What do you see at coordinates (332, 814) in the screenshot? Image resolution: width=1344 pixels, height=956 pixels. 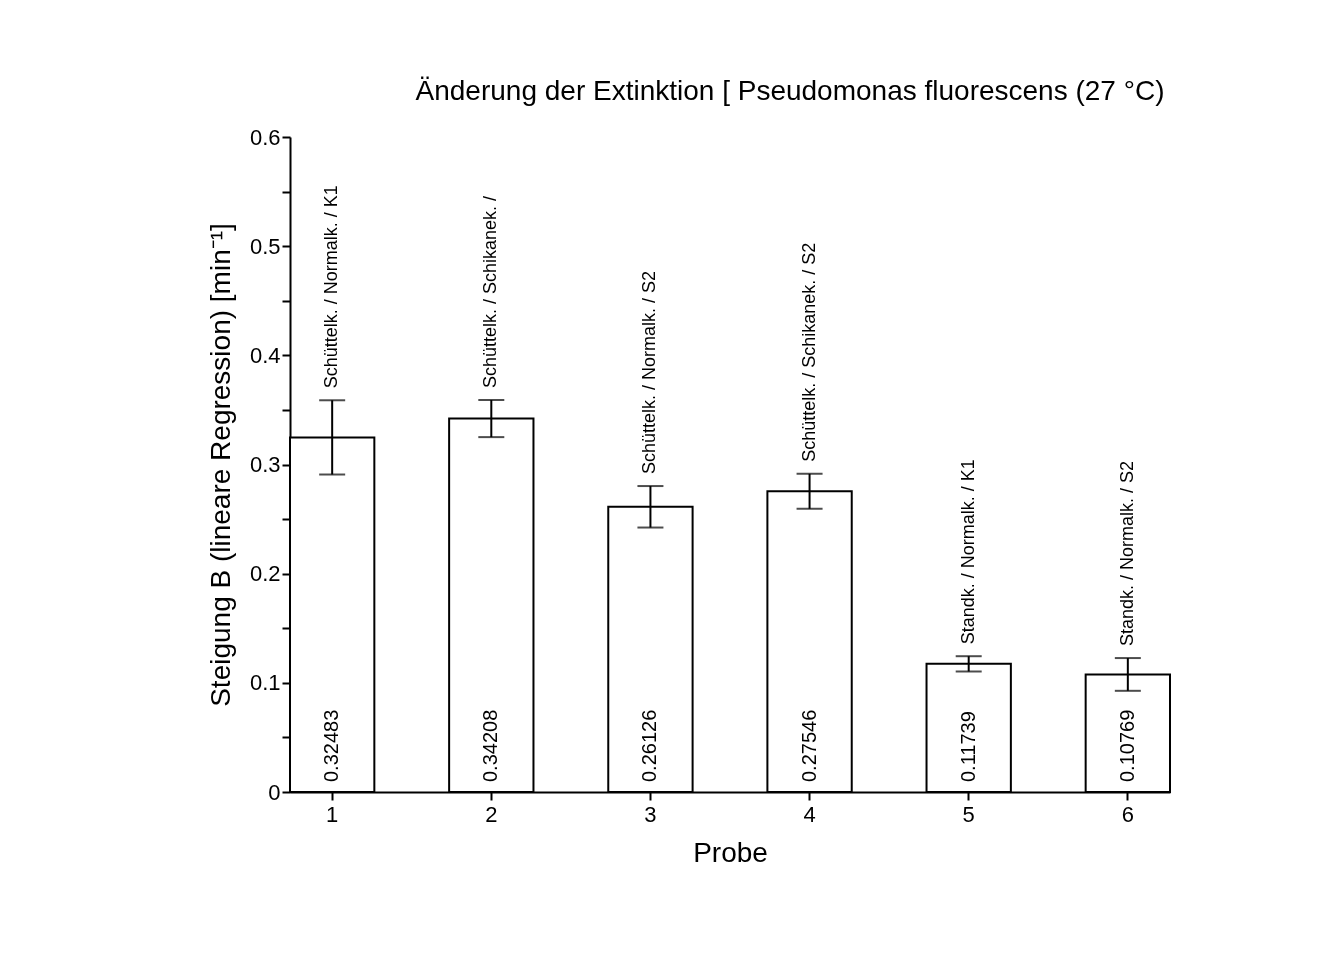 I see `x-tick-label: 1` at bounding box center [332, 814].